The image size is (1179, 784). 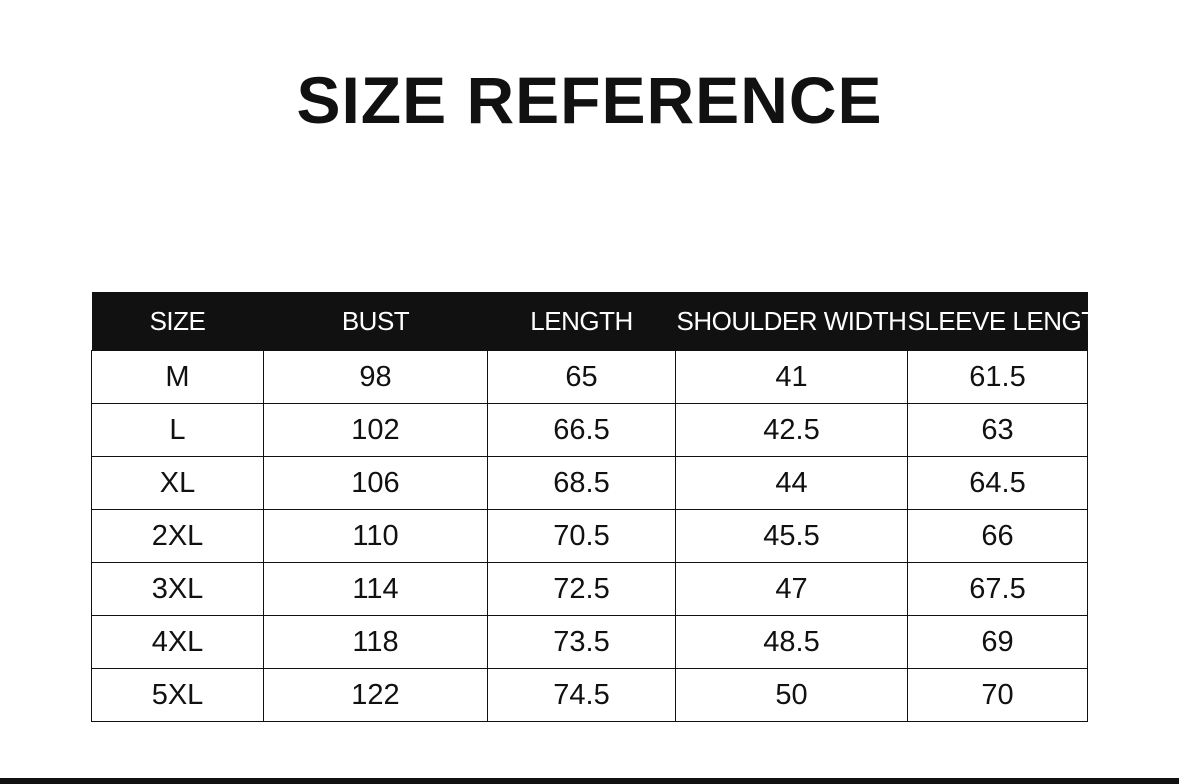 I want to click on table-cell: 73.5, so click(x=581, y=642).